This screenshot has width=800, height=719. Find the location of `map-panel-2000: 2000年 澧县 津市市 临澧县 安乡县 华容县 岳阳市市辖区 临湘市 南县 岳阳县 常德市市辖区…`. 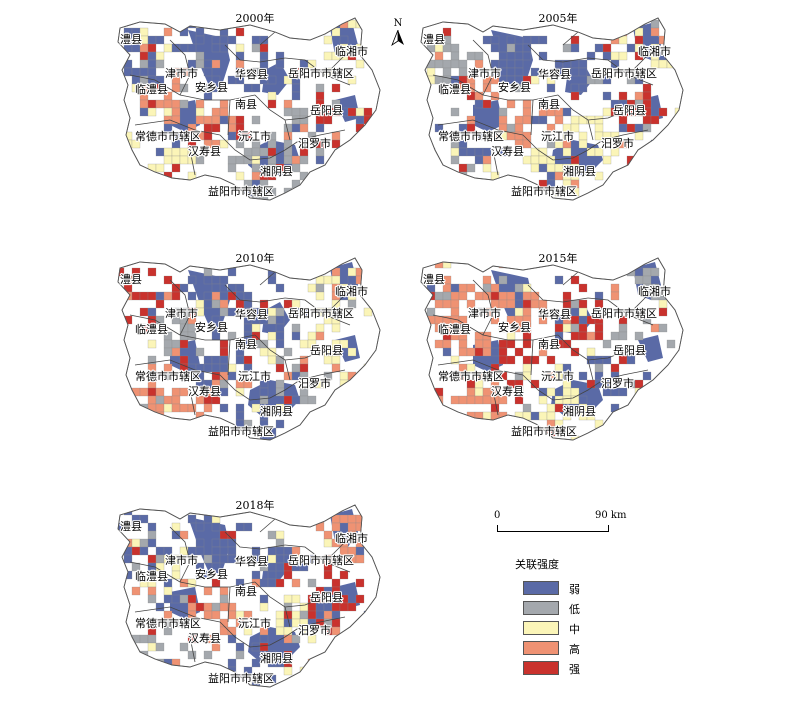

map-panel-2000: 2000年 澧县 津市市 临澧县 安乡县 华容县 岳阳市市辖区 临湘市 南县 岳阳县 常德市市辖区… is located at coordinates (255, 100).